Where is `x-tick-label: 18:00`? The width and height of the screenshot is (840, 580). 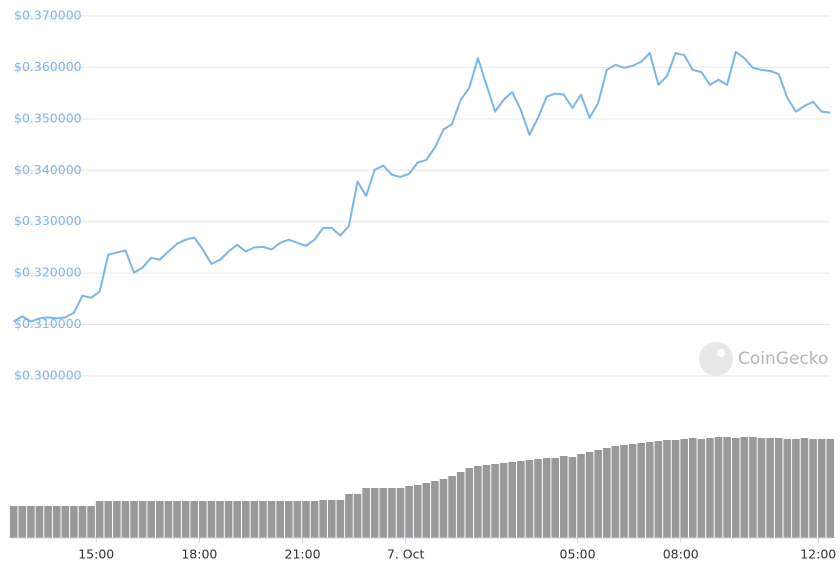 x-tick-label: 18:00 is located at coordinates (199, 554).